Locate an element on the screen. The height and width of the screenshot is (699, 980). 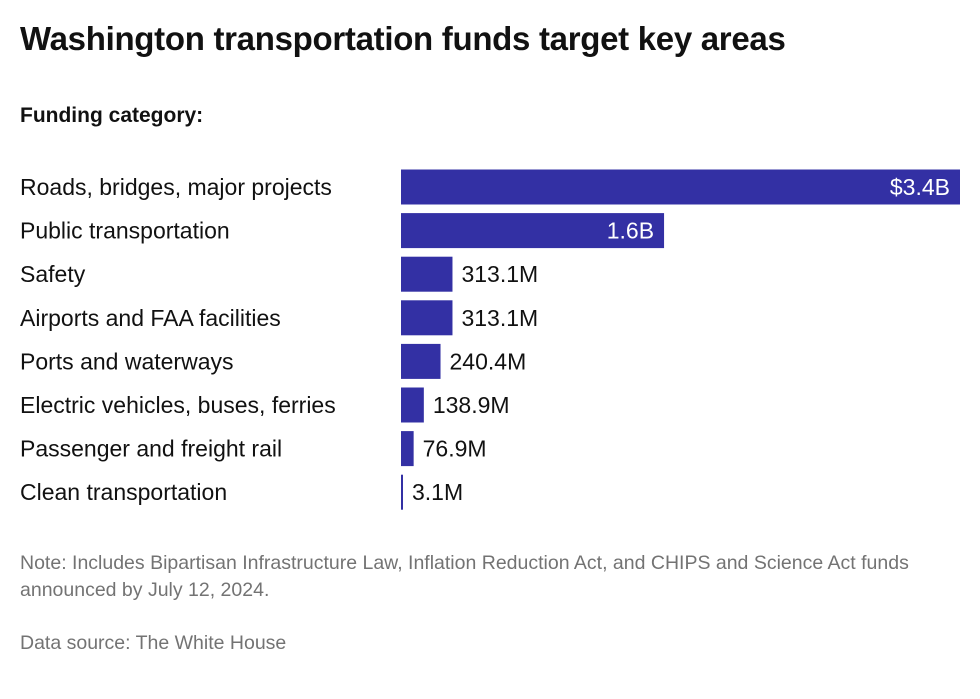
data-source: Data source: The White House is located at coordinates (153, 643).